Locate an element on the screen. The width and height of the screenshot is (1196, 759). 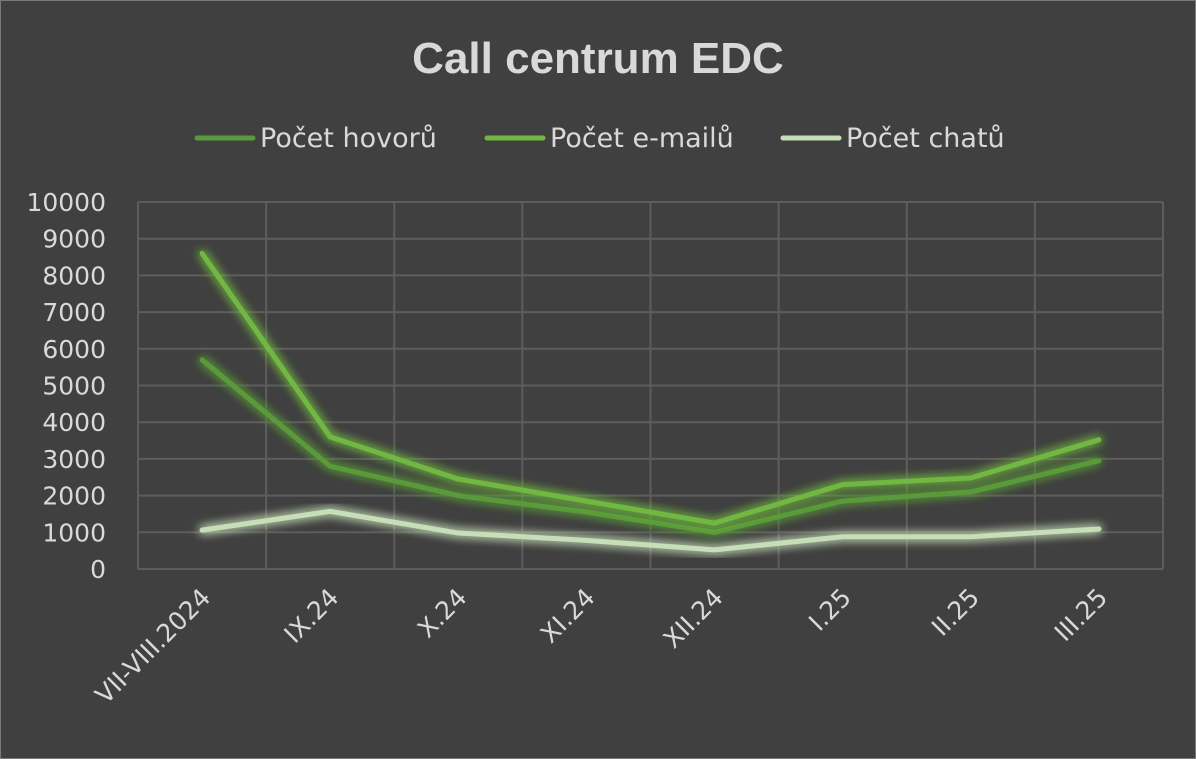
y-tick-label: 4000 is located at coordinates (74, 422).